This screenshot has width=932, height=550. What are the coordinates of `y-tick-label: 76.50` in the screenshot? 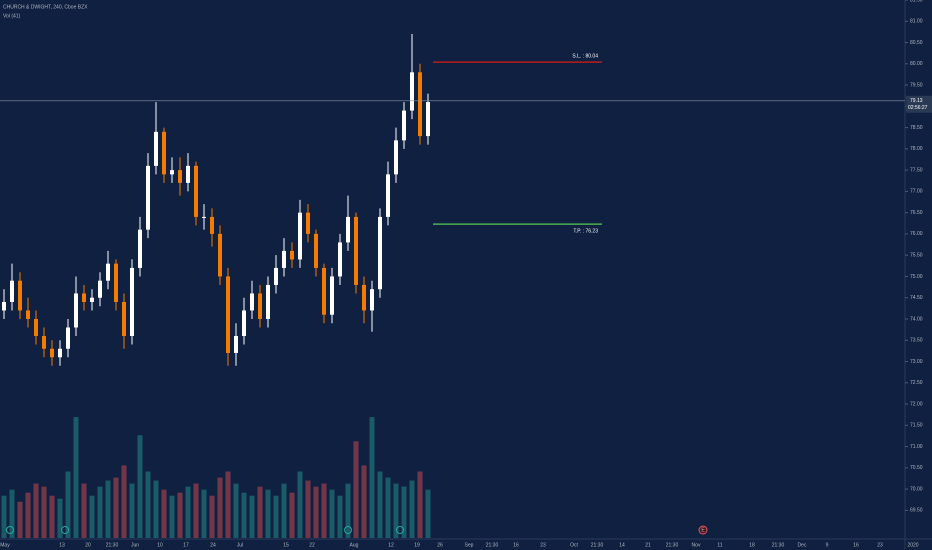 It's located at (916, 213).